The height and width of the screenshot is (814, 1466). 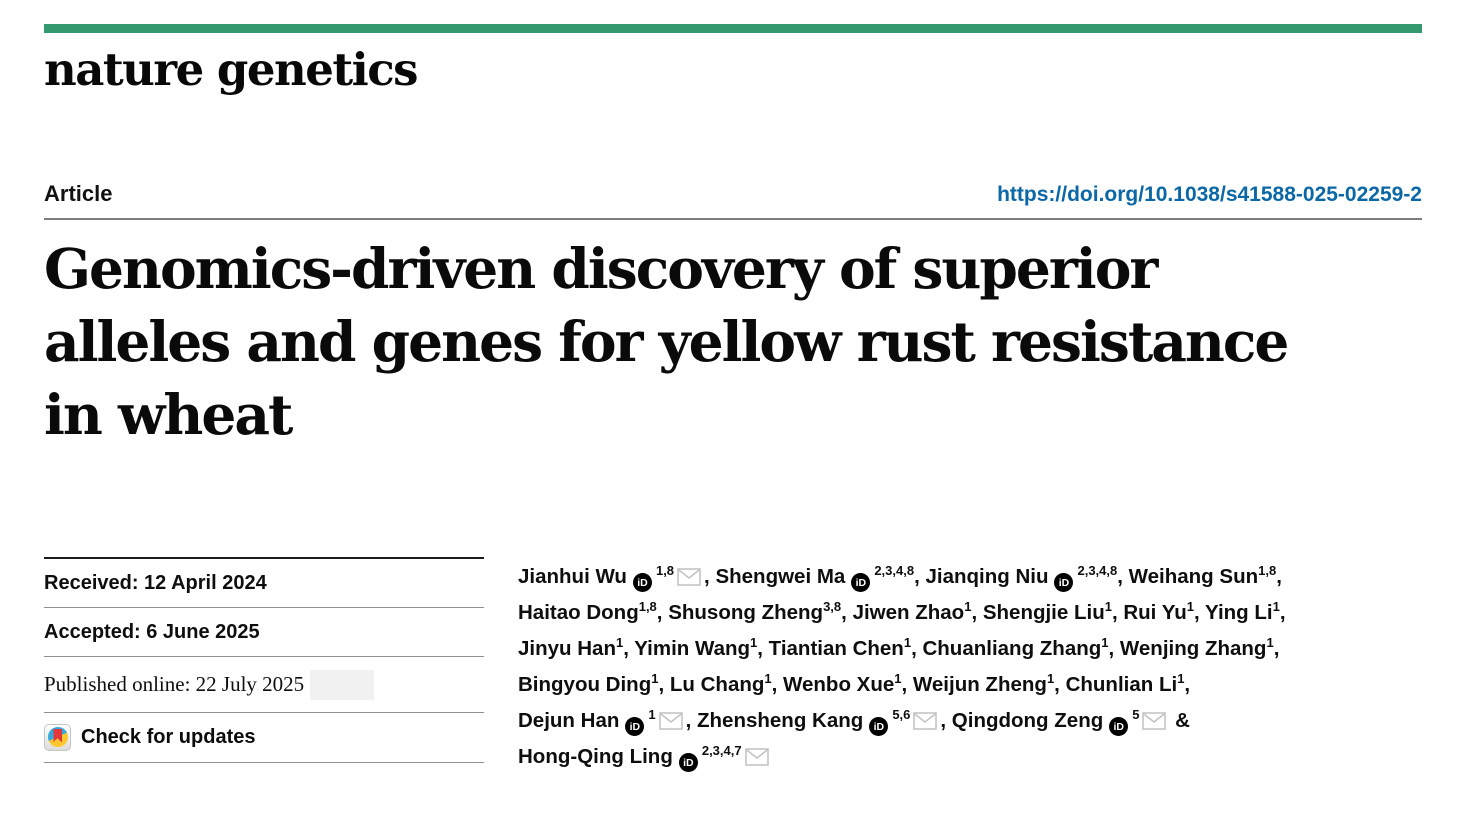 What do you see at coordinates (611, 577) in the screenshot?
I see `author: Jianhui Wu iD1,8` at bounding box center [611, 577].